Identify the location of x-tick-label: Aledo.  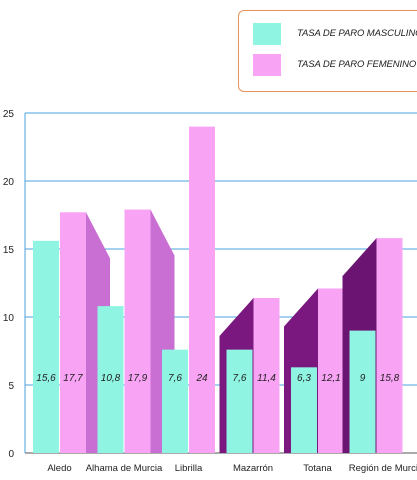
(59, 468).